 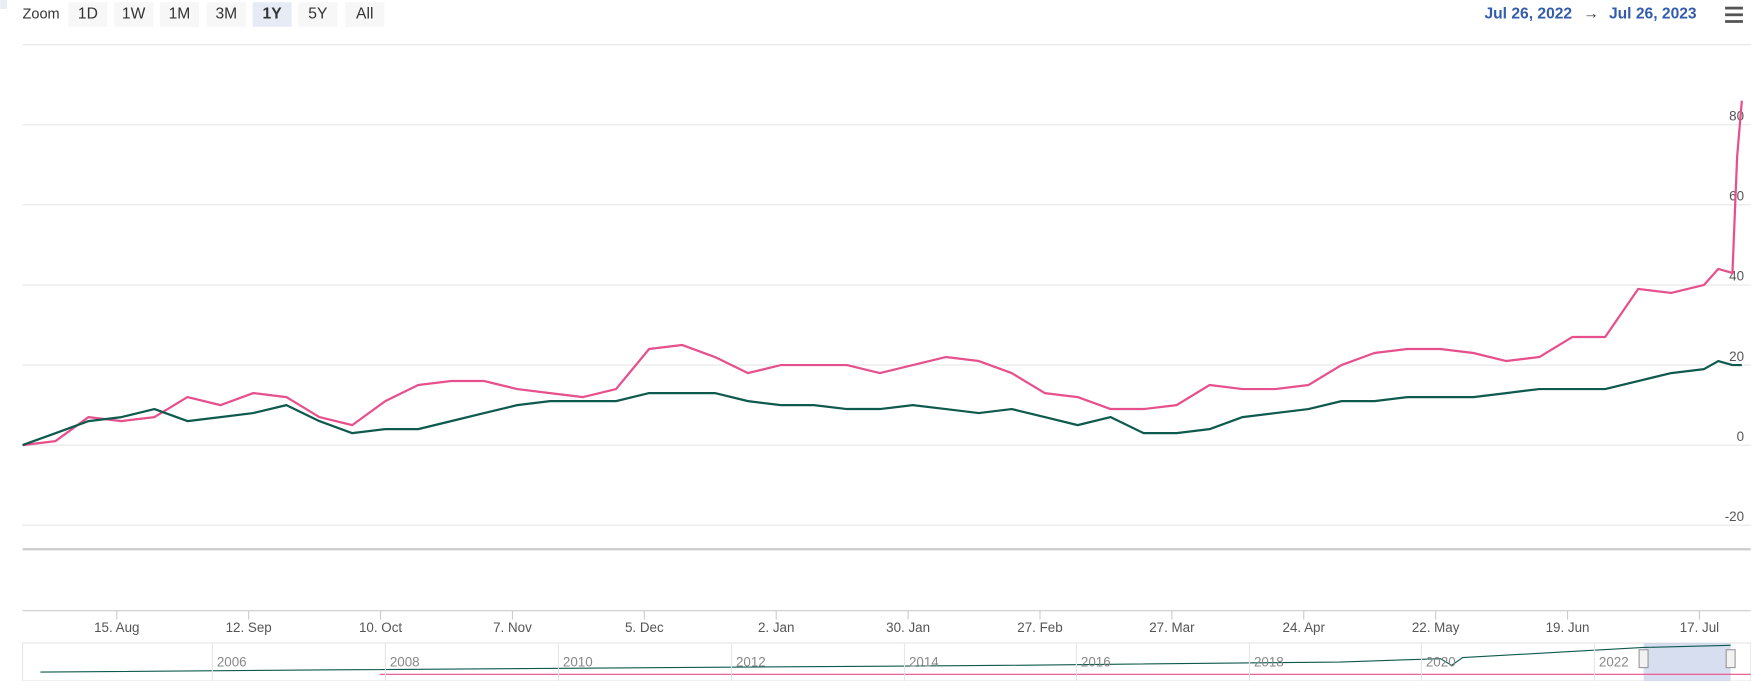 I want to click on navigator-year: 2018, so click(x=1269, y=662).